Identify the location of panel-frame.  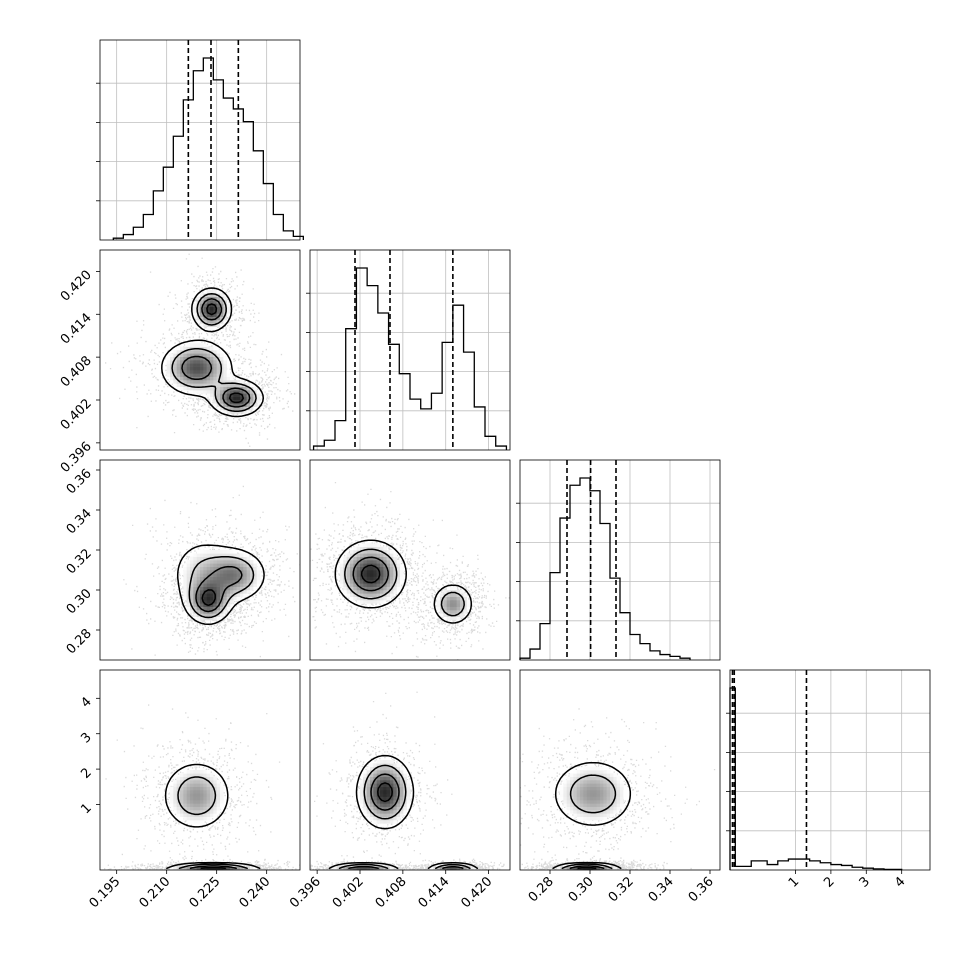
(200, 140).